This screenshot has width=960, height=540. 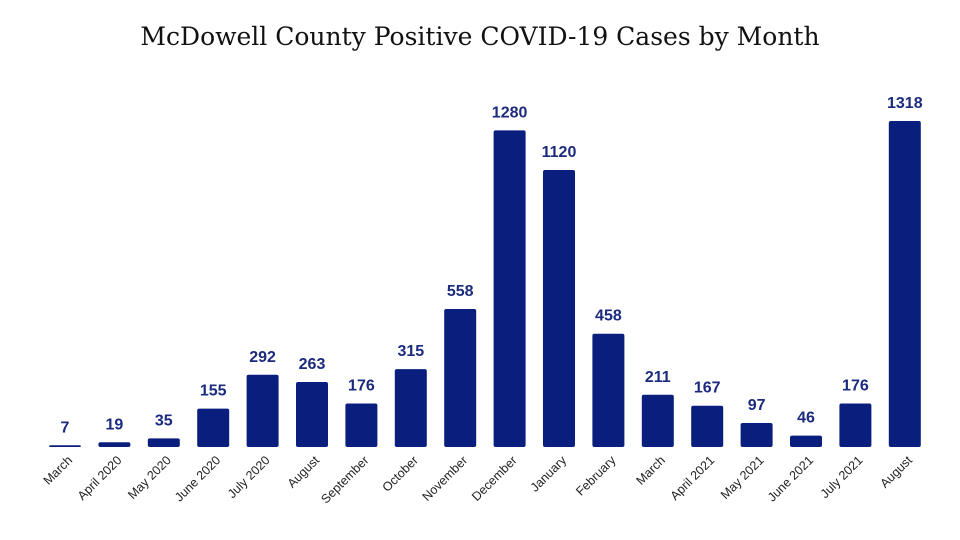 I want to click on data-label: 315, so click(x=410, y=351).